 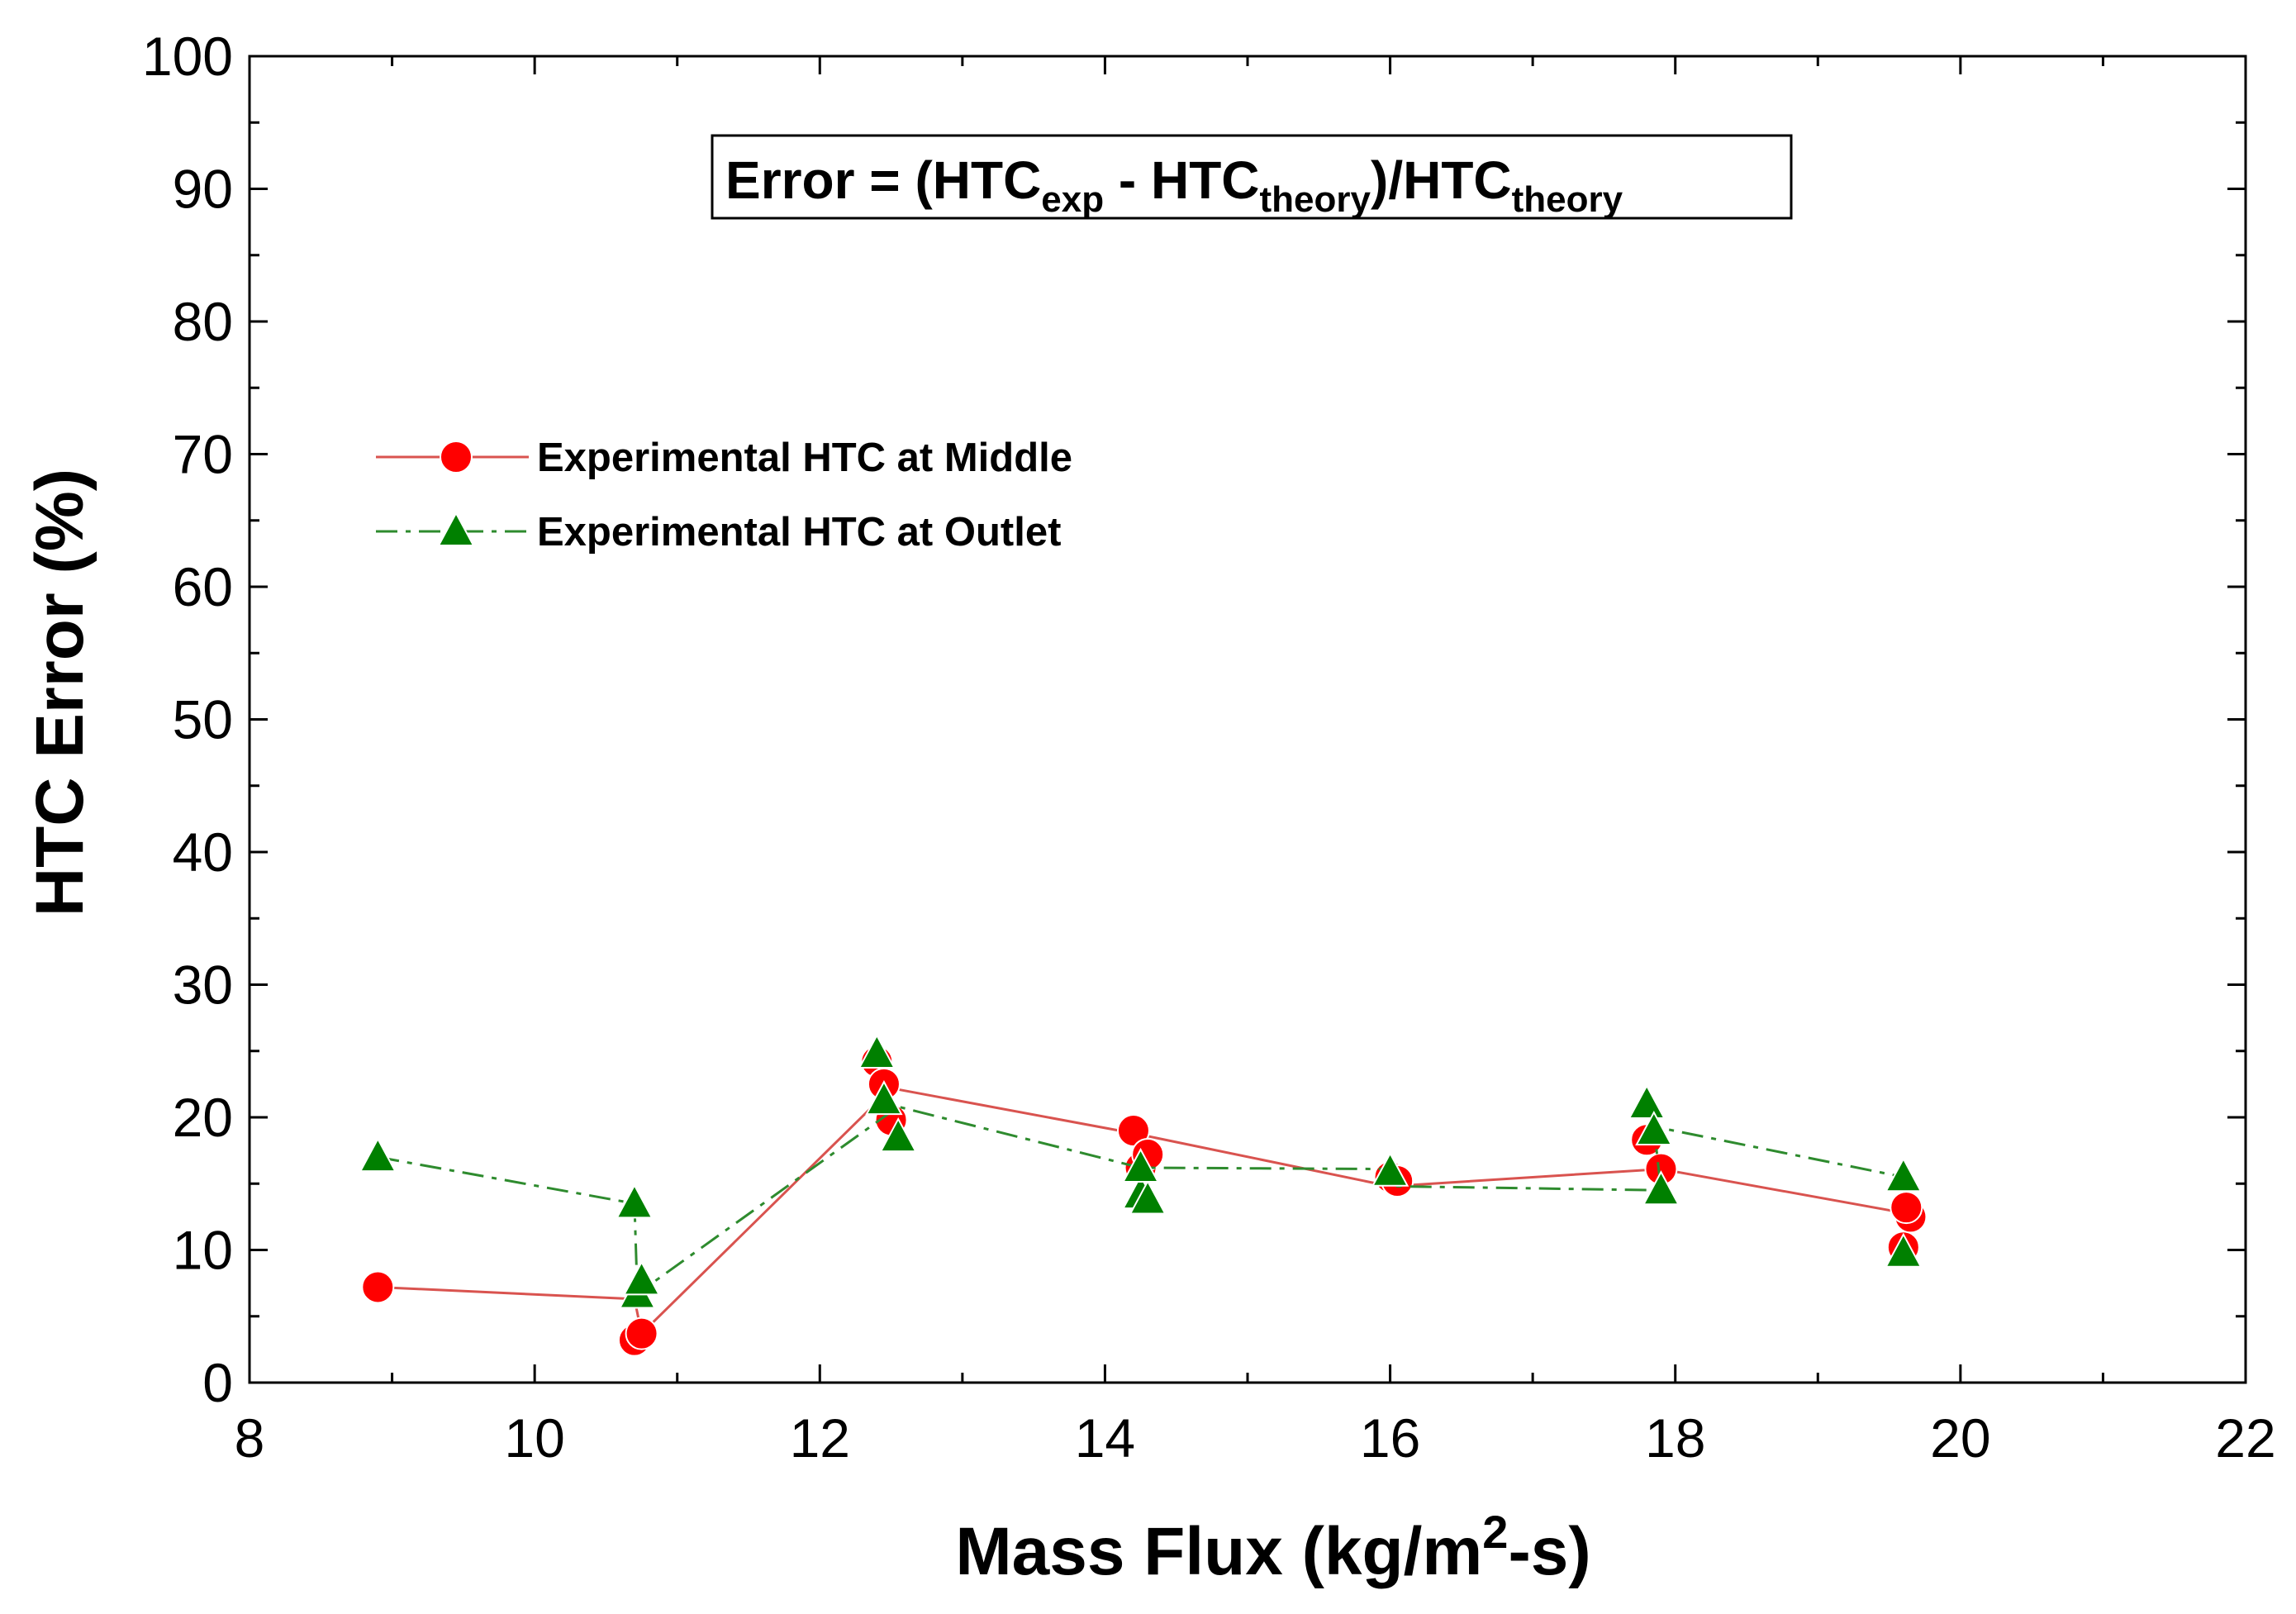 I want to click on y-tick-label: 10, so click(x=203, y=1250).